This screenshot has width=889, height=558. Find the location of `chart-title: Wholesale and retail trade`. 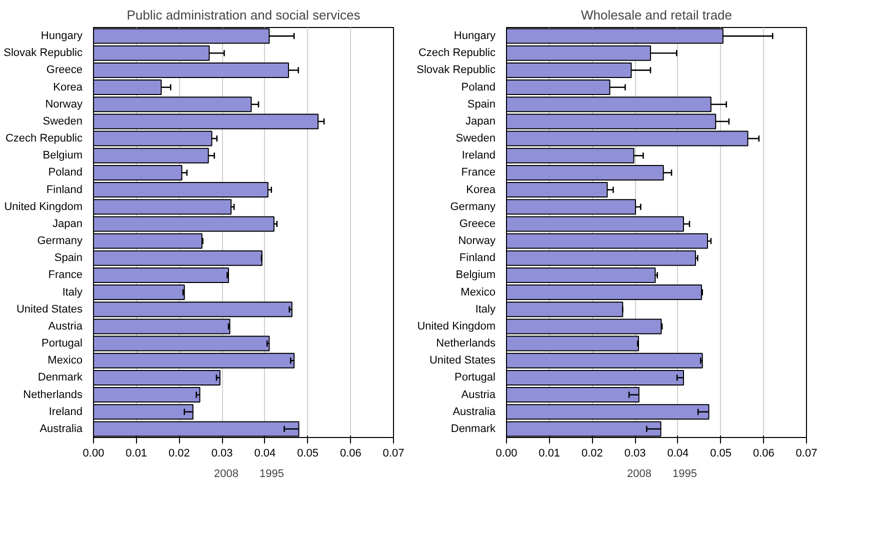

chart-title: Wholesale and retail trade is located at coordinates (656, 15).